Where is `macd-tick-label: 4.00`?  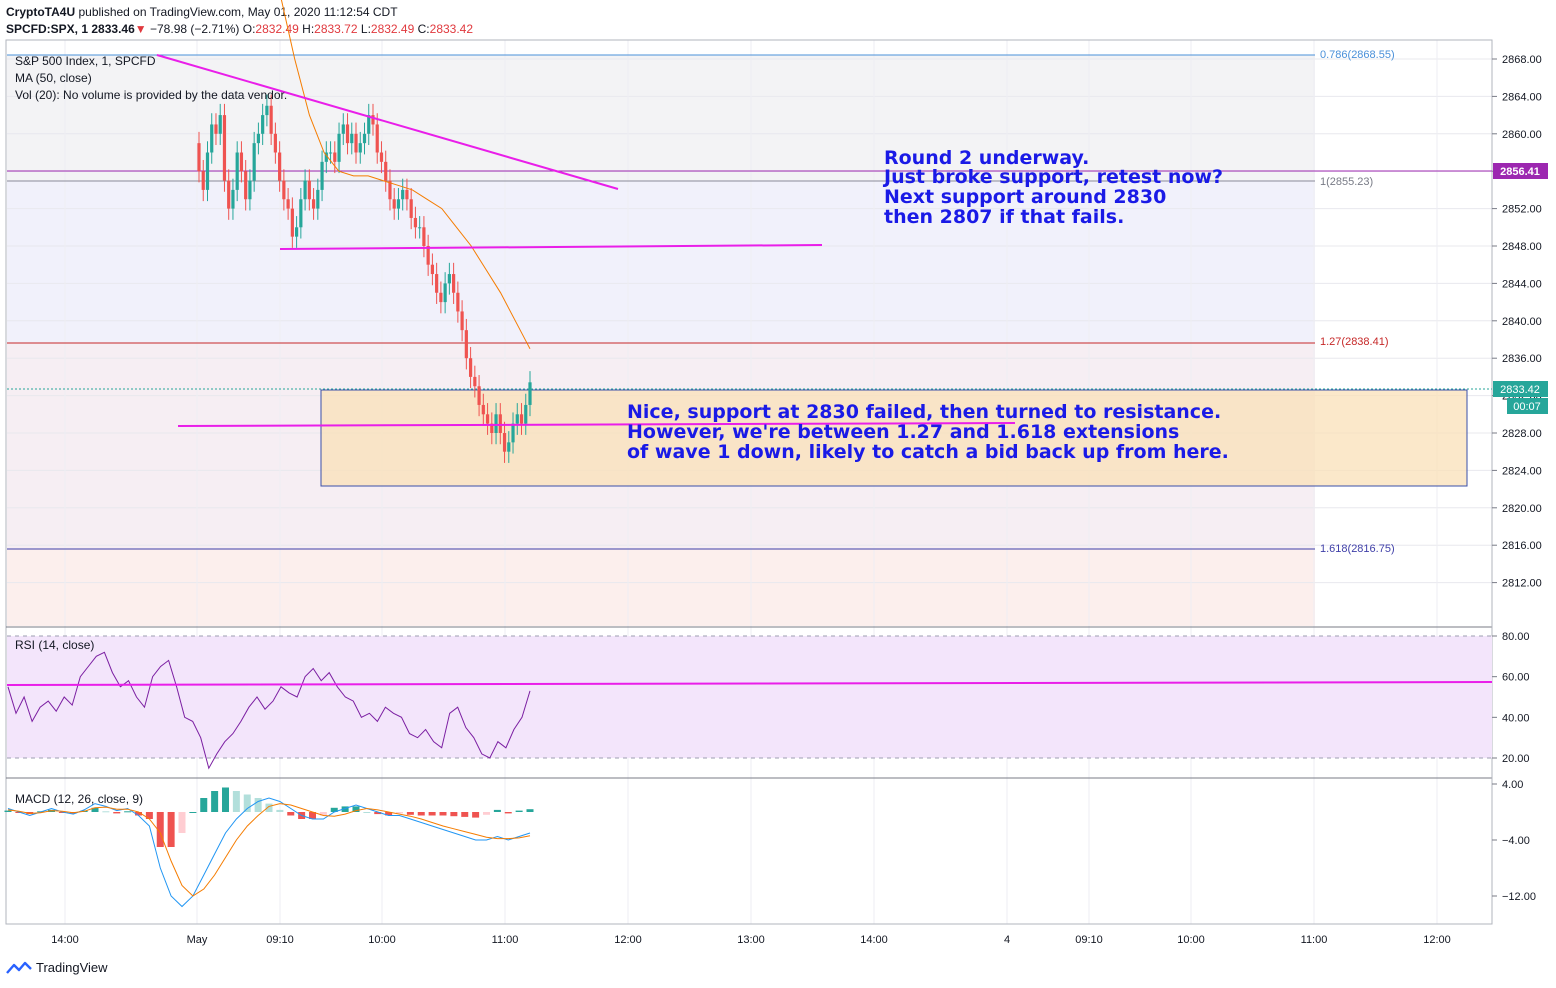
macd-tick-label: 4.00 is located at coordinates (1512, 785).